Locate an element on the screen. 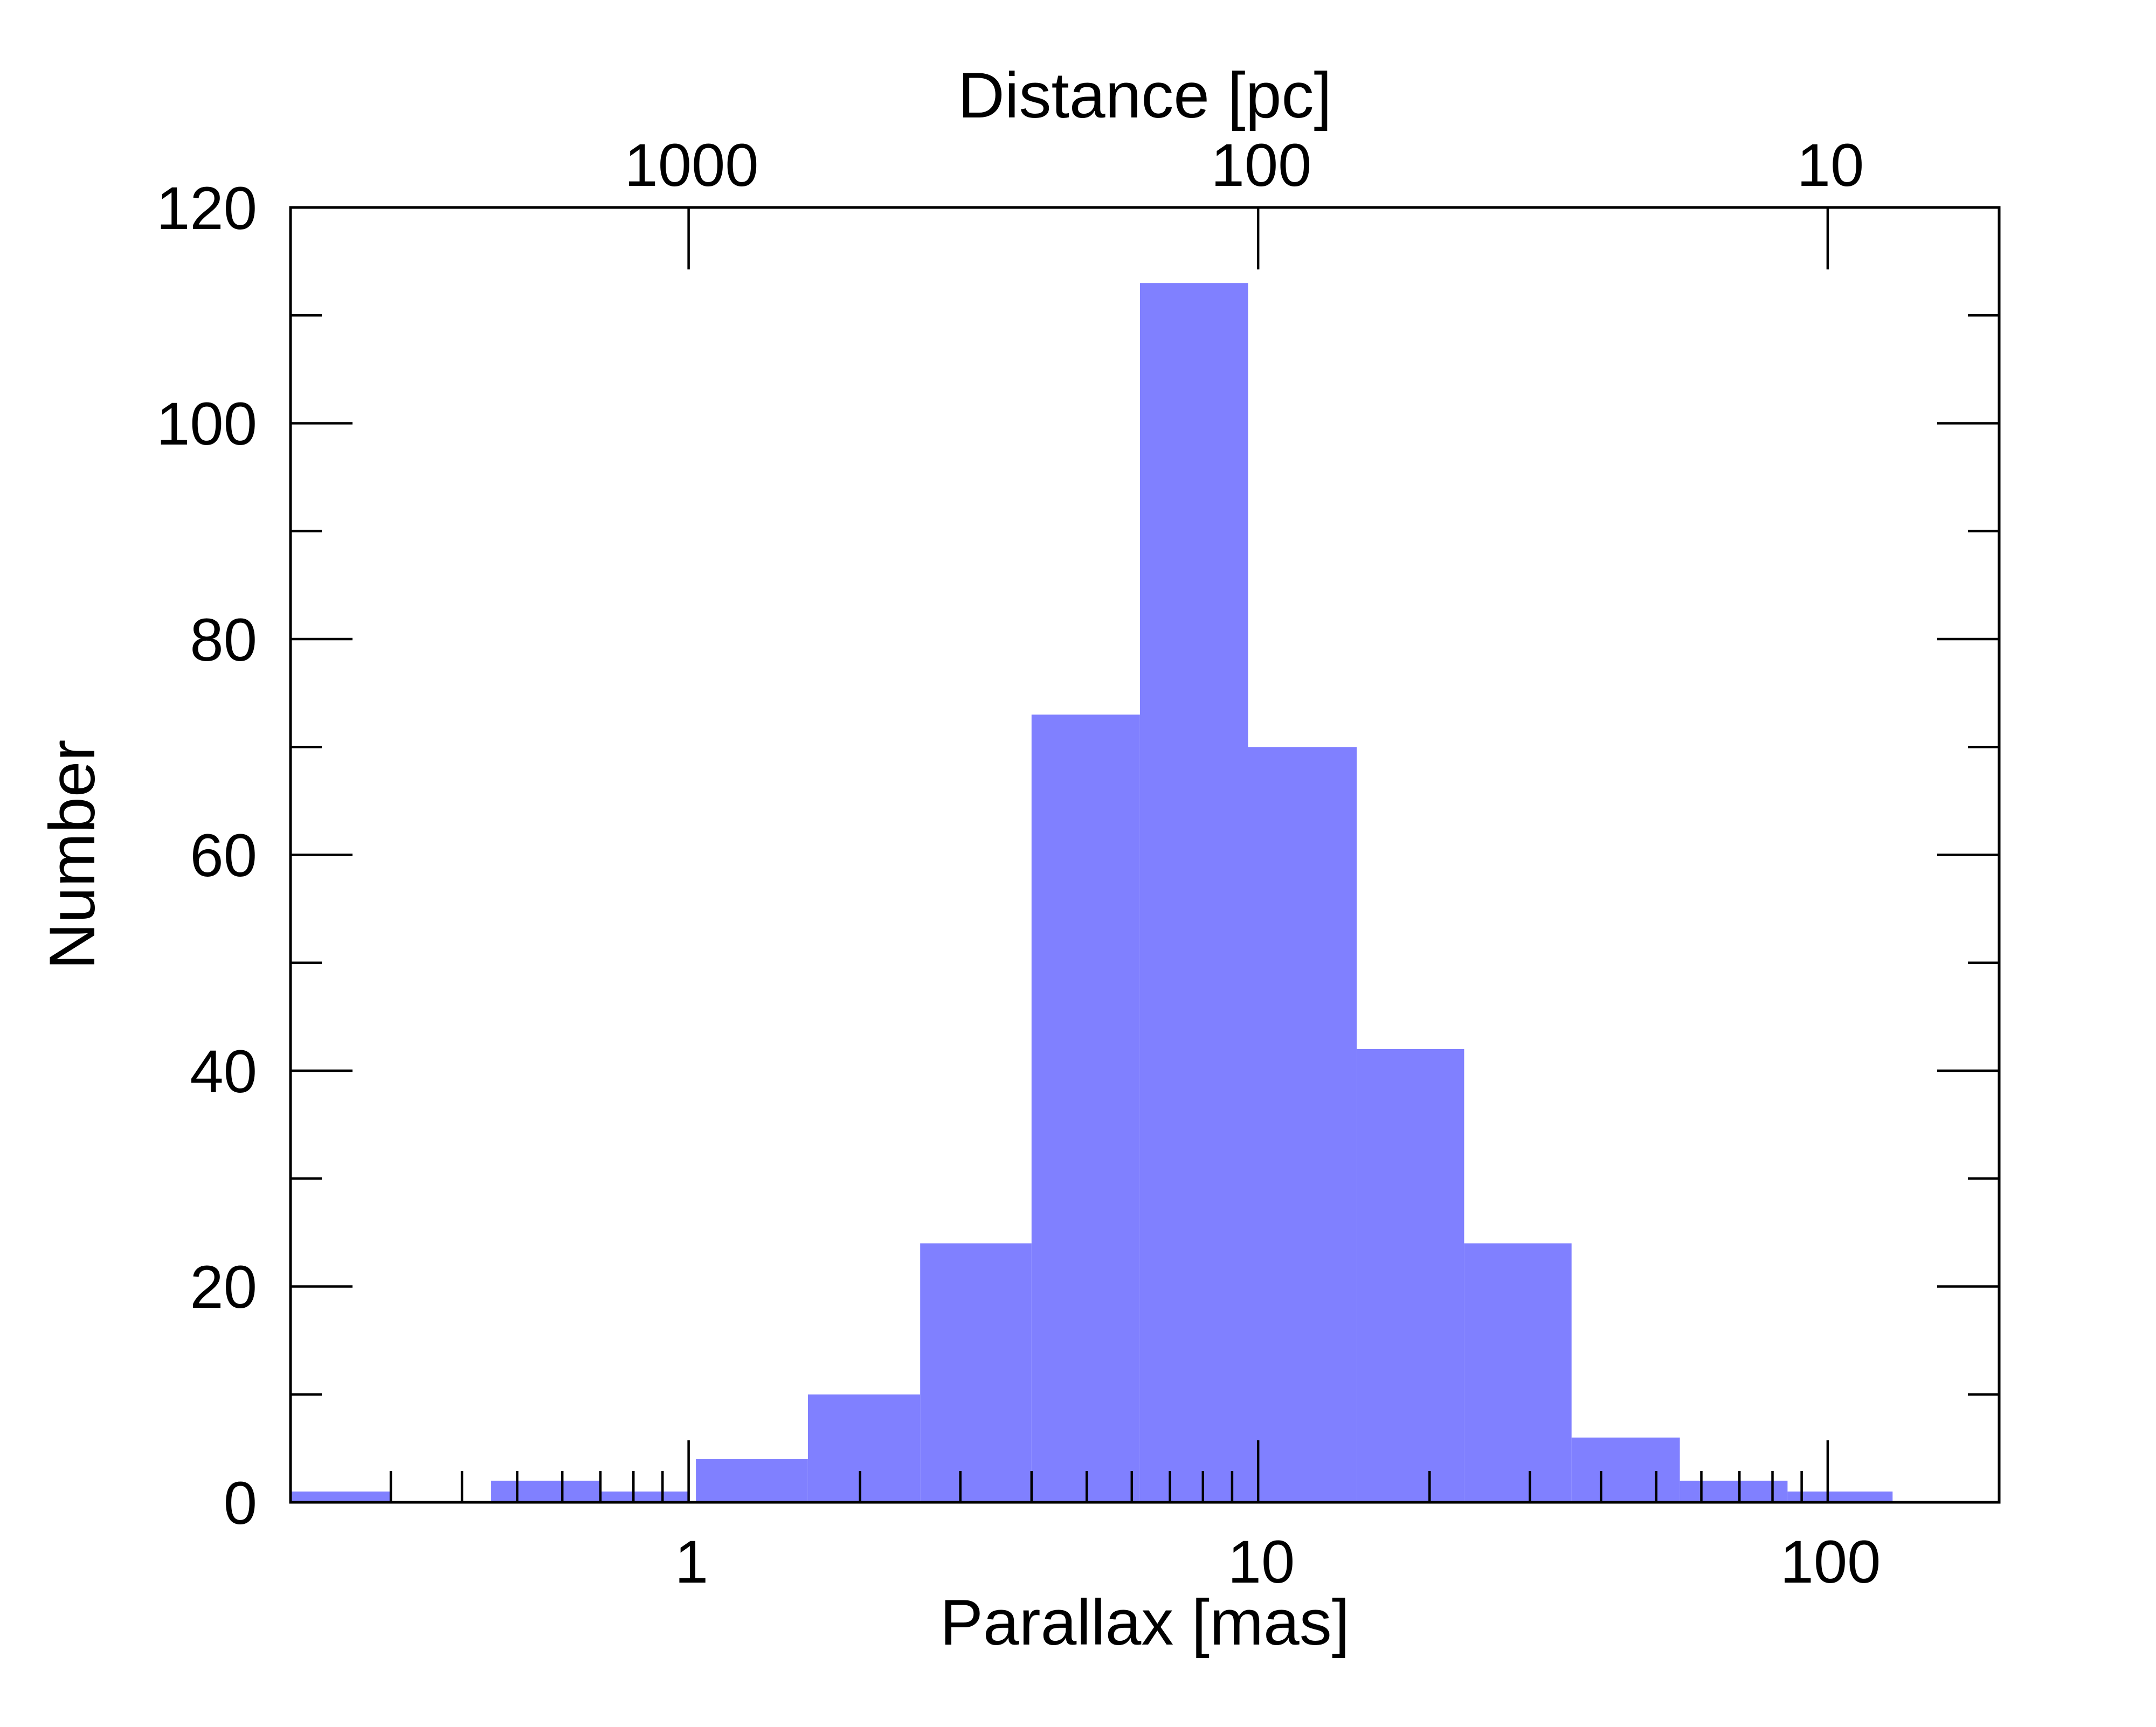 This screenshot has width=2156, height=1727. y-tick-label-120: 120 is located at coordinates (206, 209).